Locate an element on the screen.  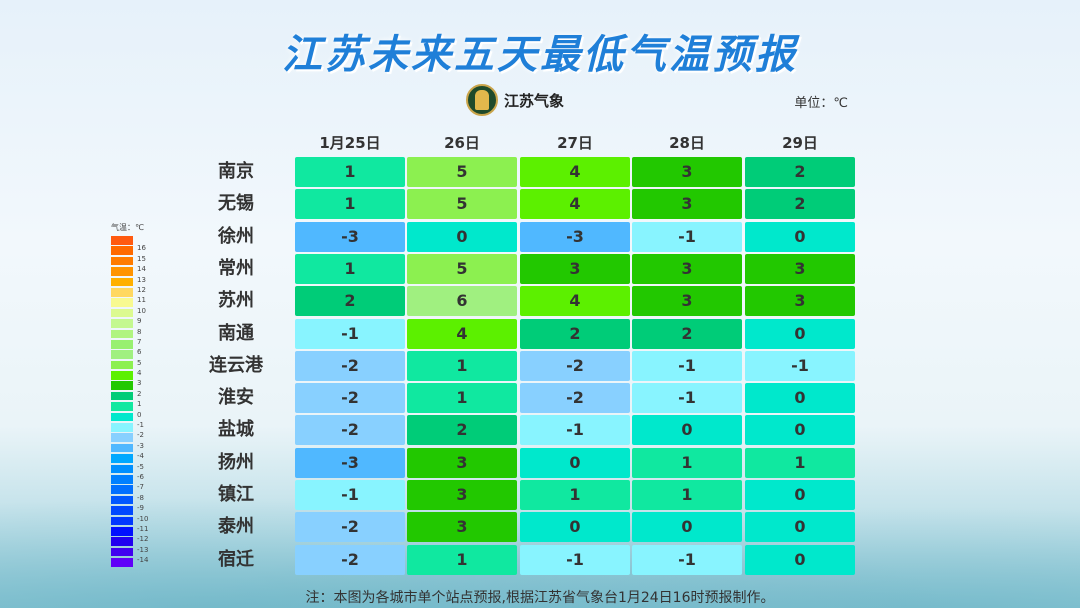
legend-swatch: -8 is located at coordinates (127, 499).